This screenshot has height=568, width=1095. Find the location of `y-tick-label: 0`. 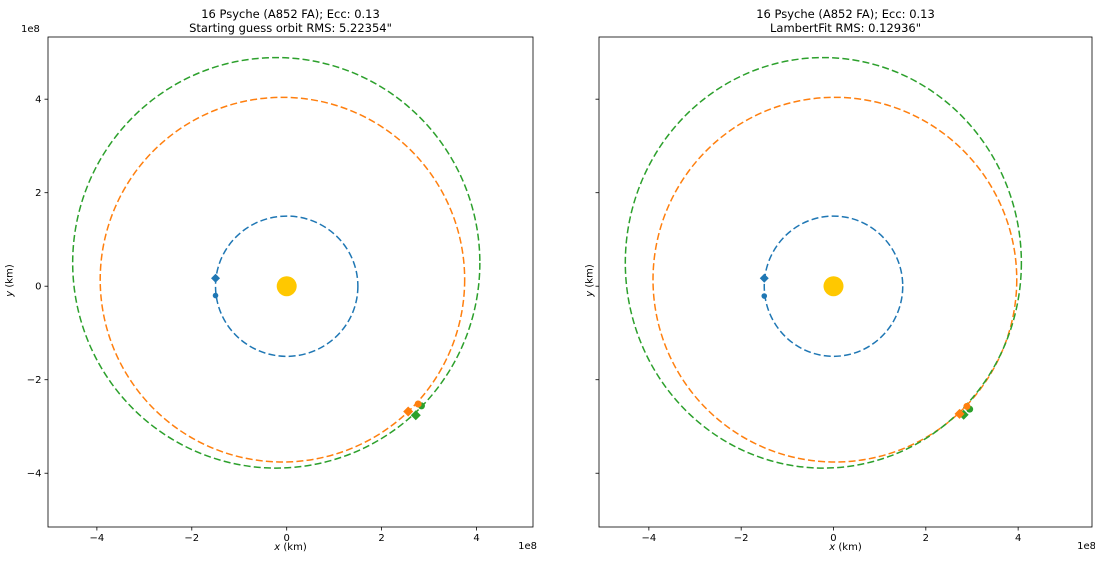

y-tick-label: 0 is located at coordinates (38, 287).